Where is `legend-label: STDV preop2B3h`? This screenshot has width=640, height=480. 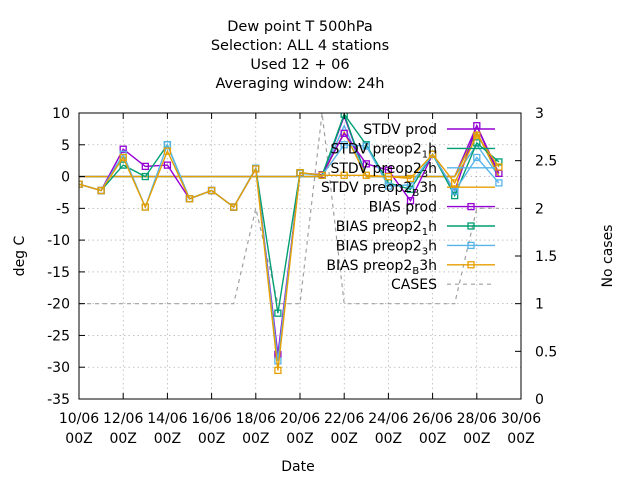 legend-label: STDV preop2B3h is located at coordinates (379, 189).